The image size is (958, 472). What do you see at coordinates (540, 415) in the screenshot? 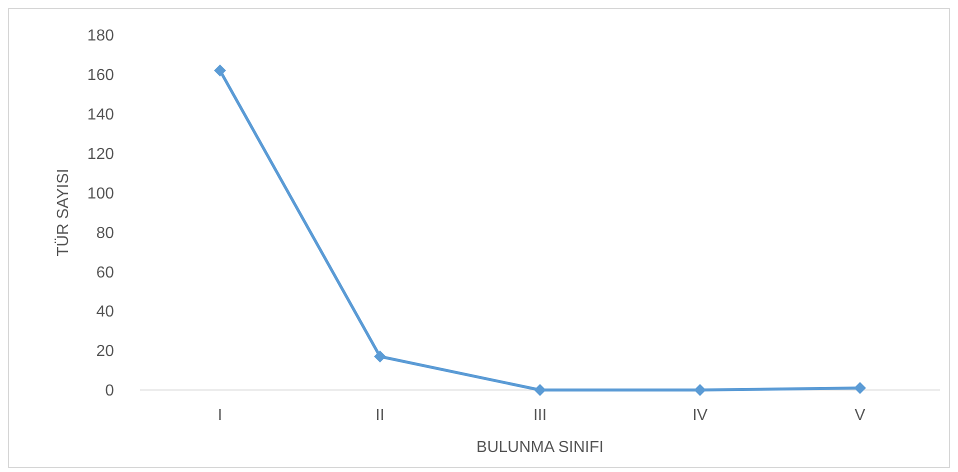
I see `x-tick-label: III` at bounding box center [540, 415].